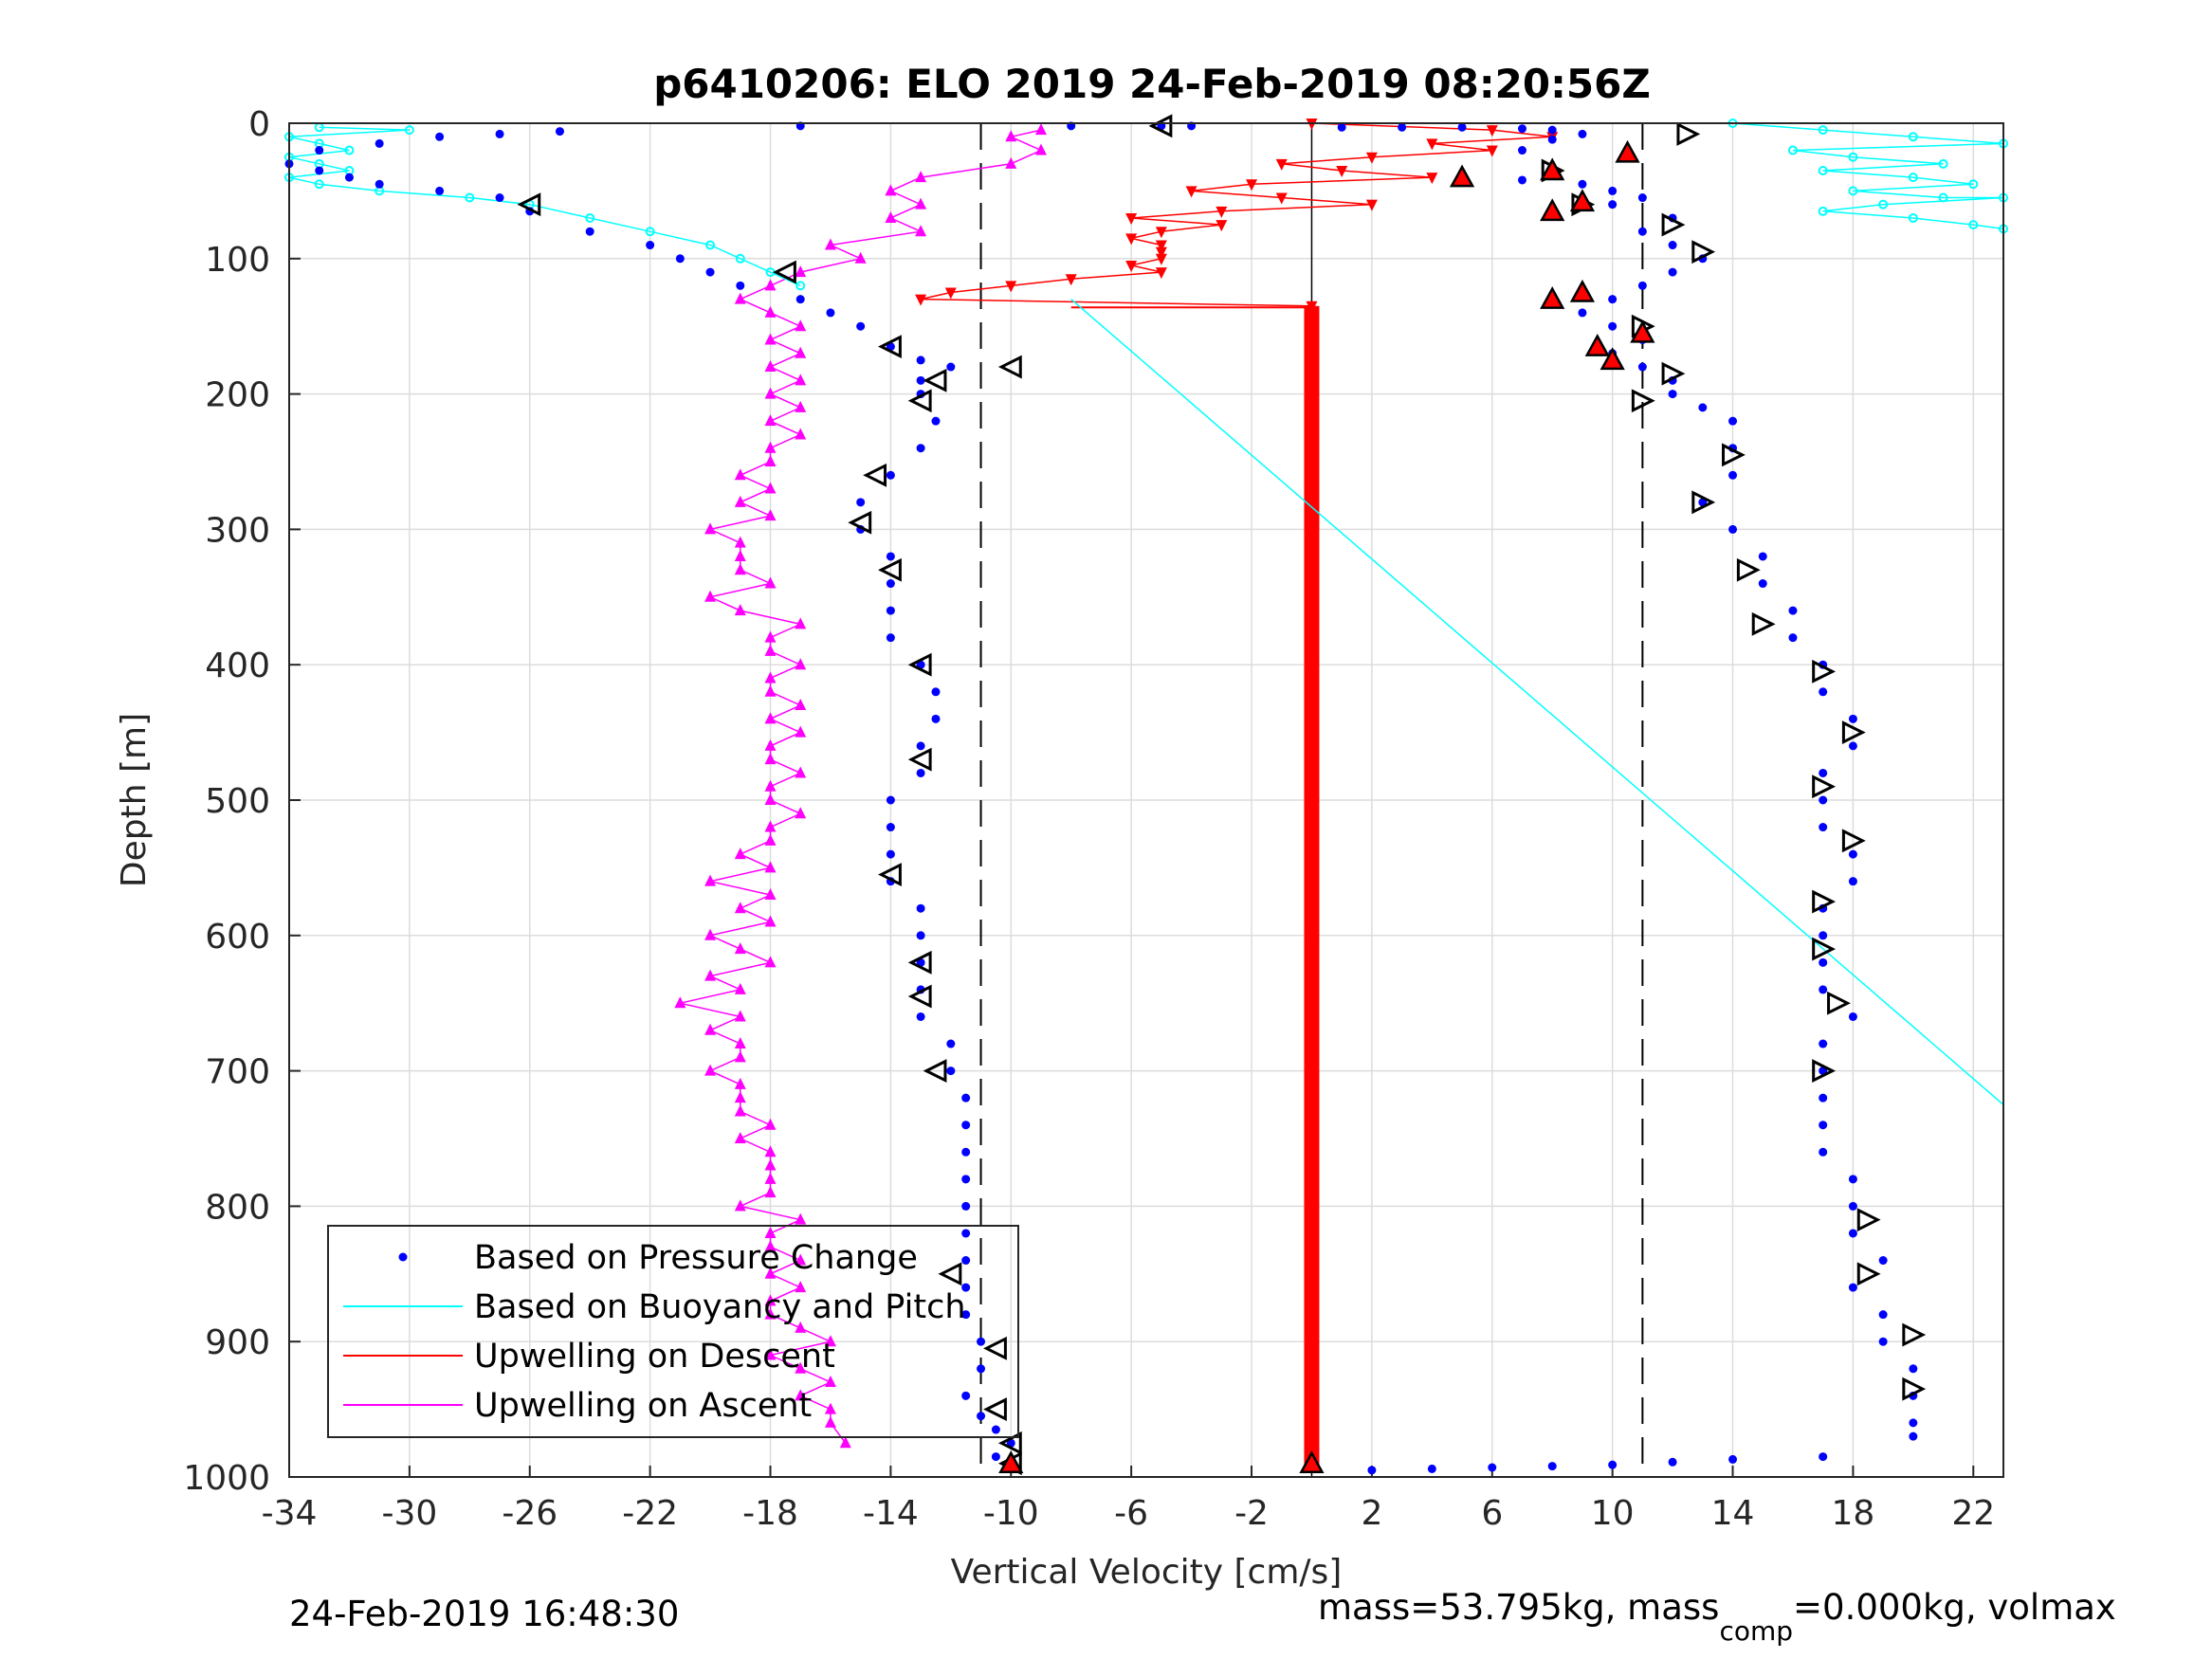 The width and height of the screenshot is (2212, 1659). What do you see at coordinates (1613, 1513) in the screenshot?
I see `x-tick-label: 10` at bounding box center [1613, 1513].